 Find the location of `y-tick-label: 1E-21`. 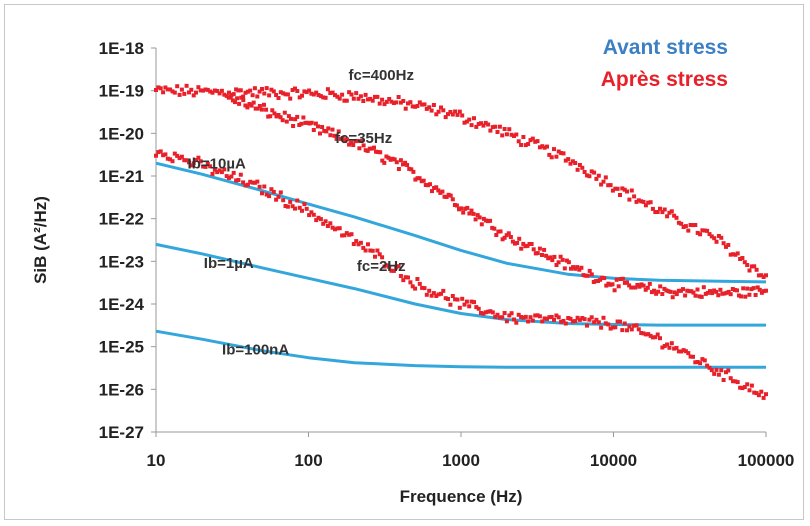

y-tick-label: 1E-21 is located at coordinates (121, 176).